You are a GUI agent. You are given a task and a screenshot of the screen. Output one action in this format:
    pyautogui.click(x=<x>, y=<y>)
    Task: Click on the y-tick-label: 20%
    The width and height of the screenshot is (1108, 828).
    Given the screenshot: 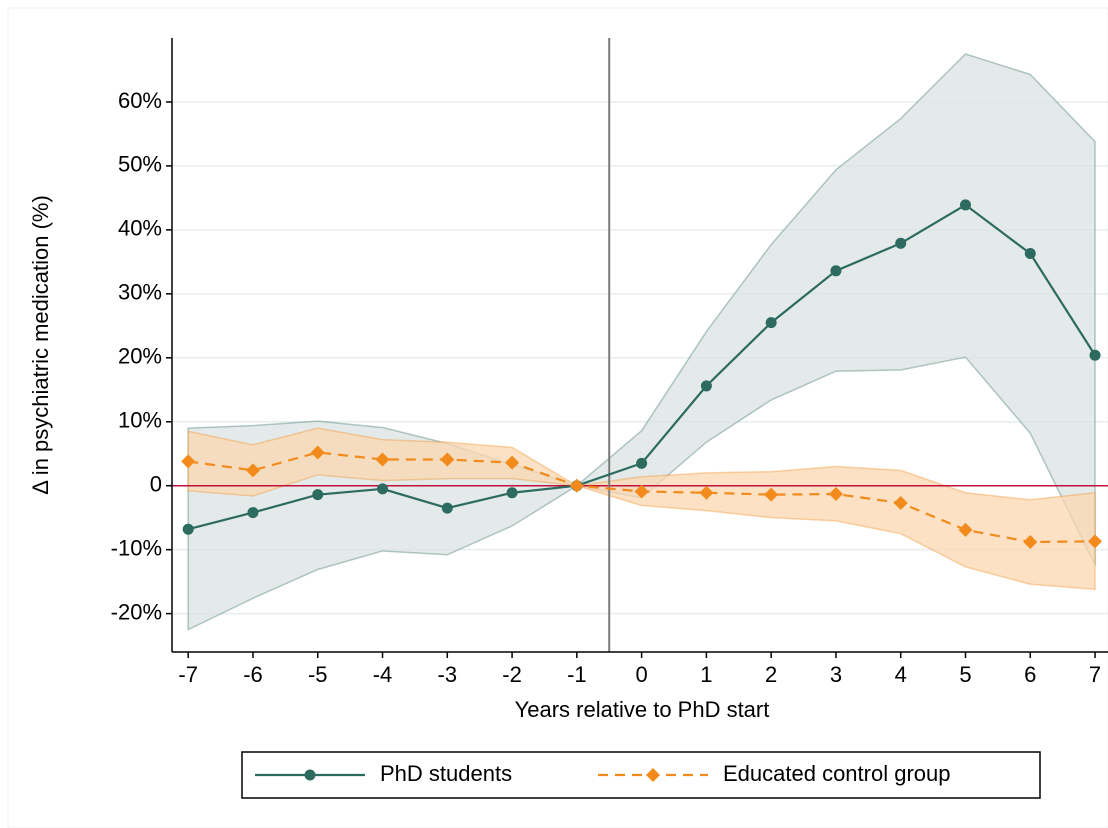 What is the action you would take?
    pyautogui.click(x=140, y=356)
    